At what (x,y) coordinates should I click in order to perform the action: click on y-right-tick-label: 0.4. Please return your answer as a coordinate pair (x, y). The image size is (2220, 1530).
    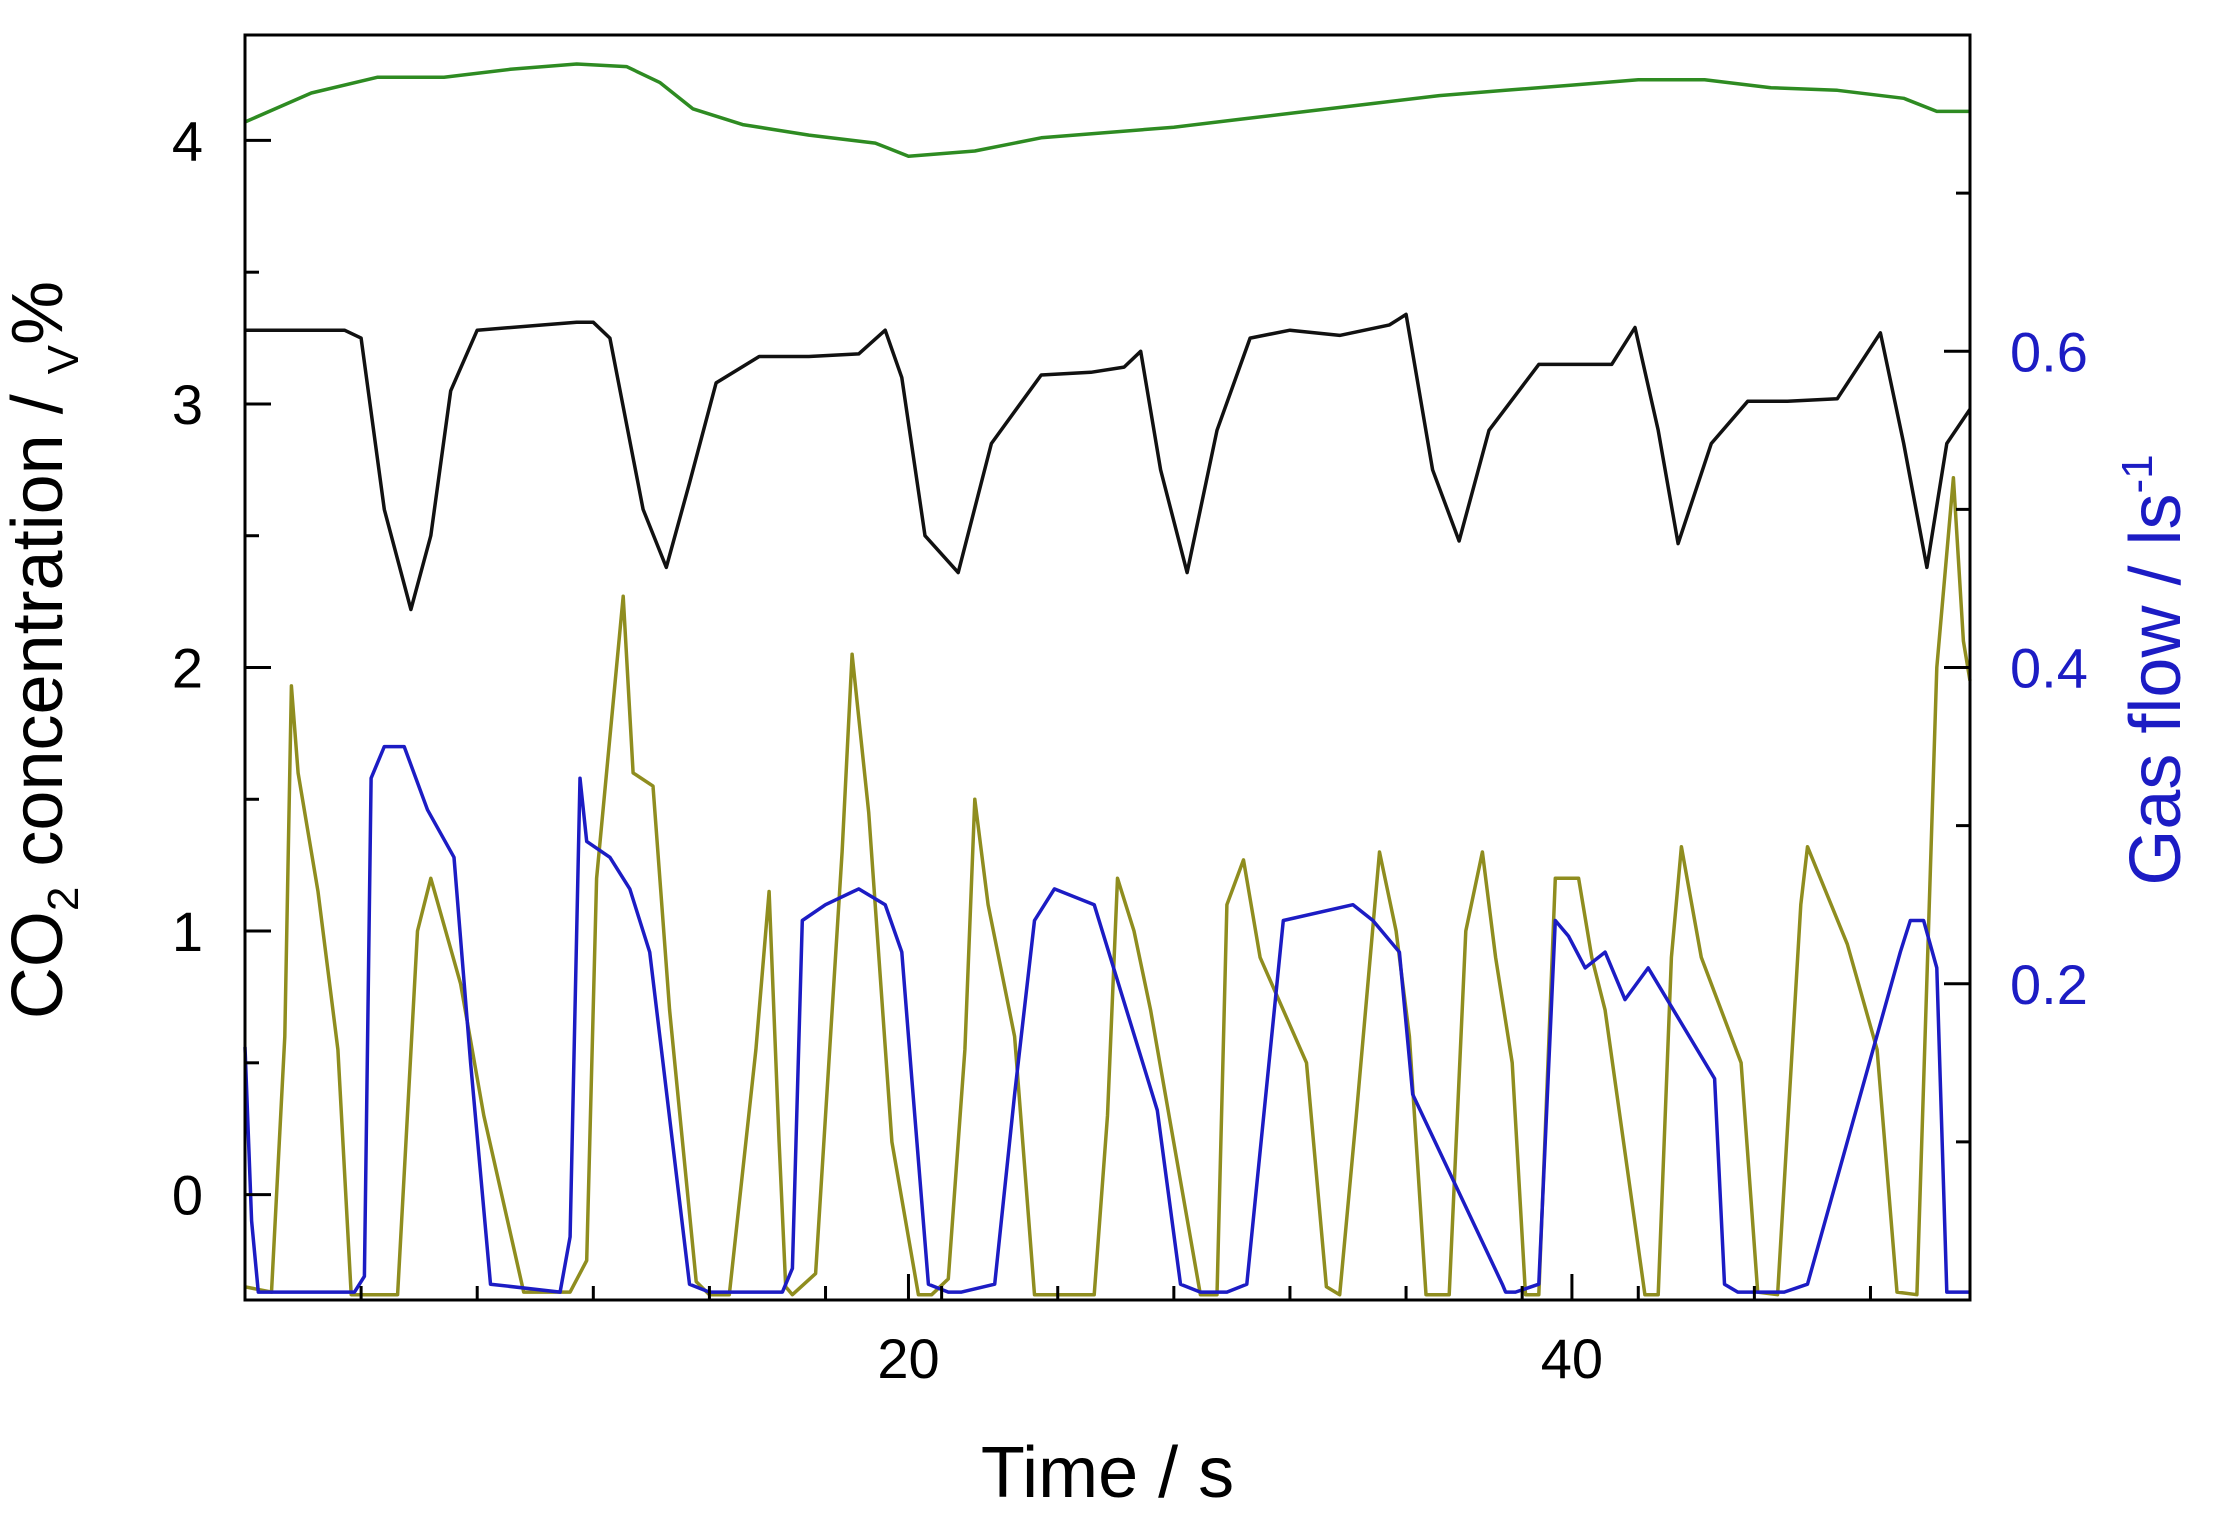
    Looking at the image, I should click on (2049, 668).